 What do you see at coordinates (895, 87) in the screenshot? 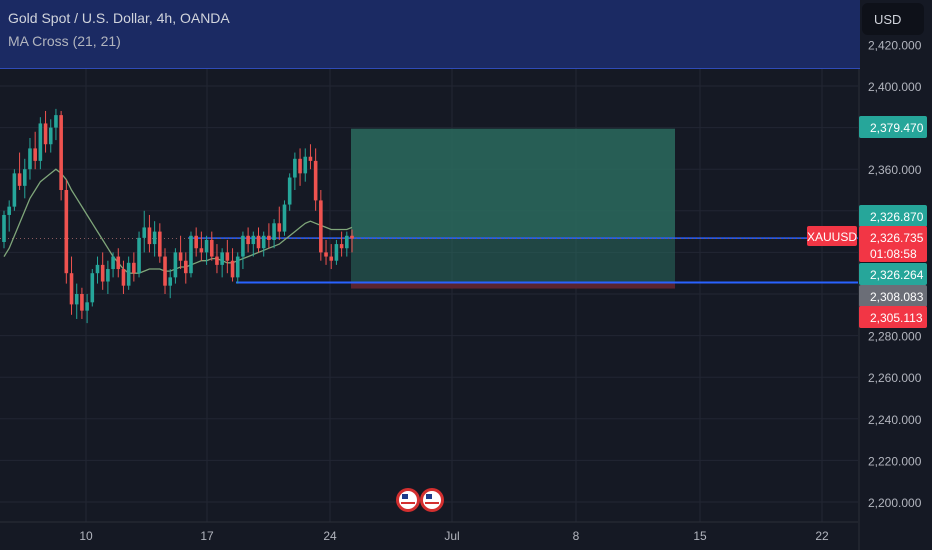
I see `price-axis-label: 2,400.000` at bounding box center [895, 87].